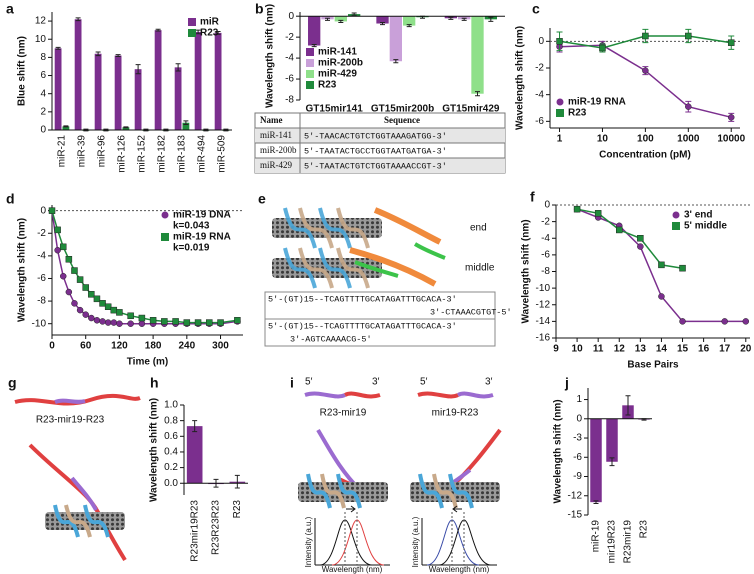  Describe the element at coordinates (142, 154) in the screenshot. I see `x-tick-label: miR-152` at that location.